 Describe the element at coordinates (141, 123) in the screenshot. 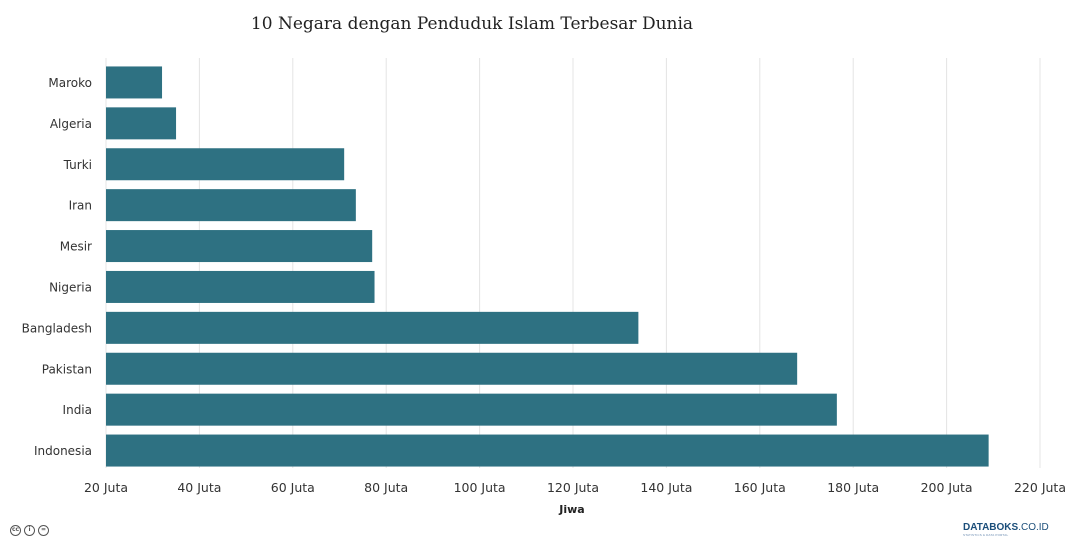

I see `bar-algeria` at that location.